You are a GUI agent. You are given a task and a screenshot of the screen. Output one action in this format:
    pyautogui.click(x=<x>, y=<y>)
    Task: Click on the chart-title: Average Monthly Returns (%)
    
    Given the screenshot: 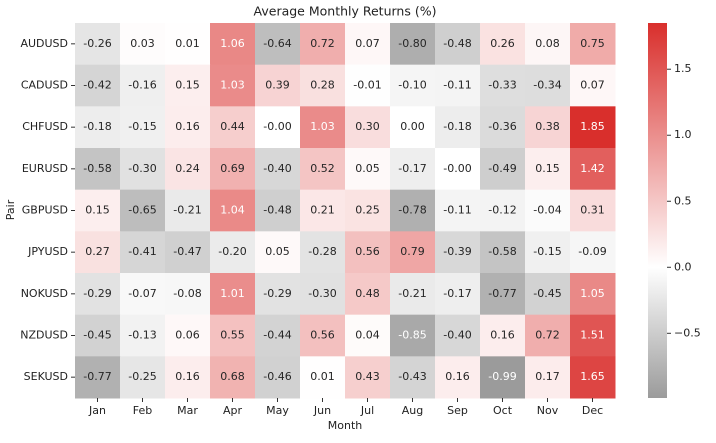 What is the action you would take?
    pyautogui.click(x=345, y=11)
    